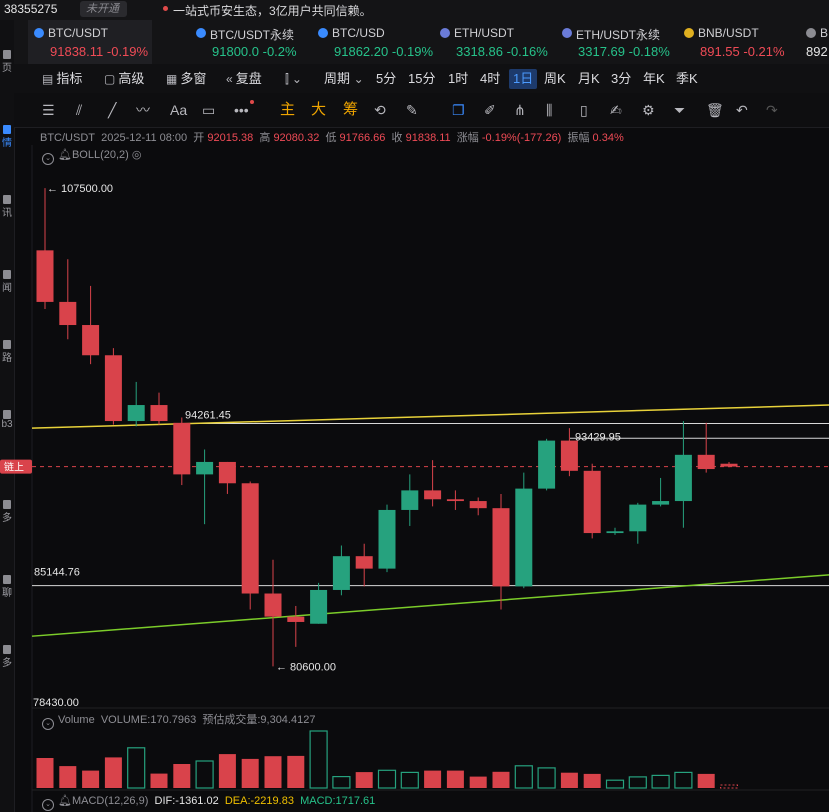 The width and height of the screenshot is (829, 812). What do you see at coordinates (172, 79) in the screenshot?
I see `multi-window-icon: ▦` at bounding box center [172, 79].